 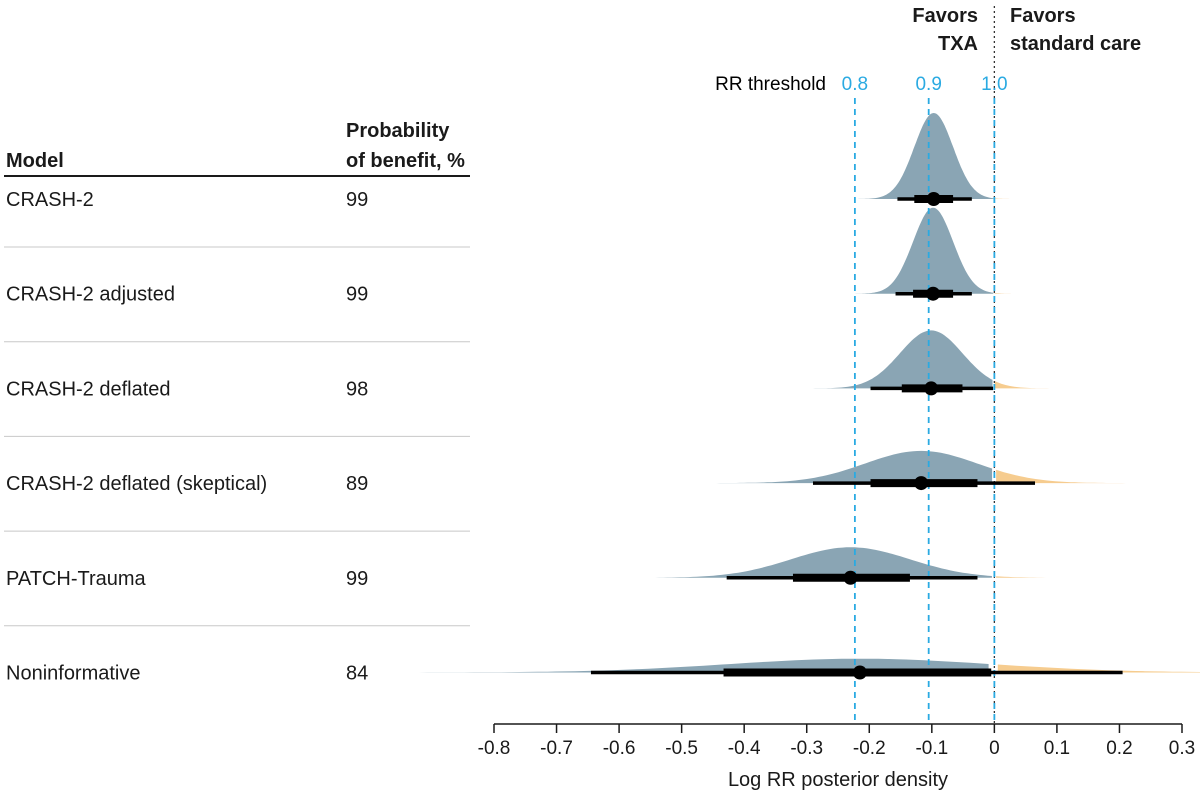 I want to click on model-label: CRASH-2 deflated, so click(x=88, y=389).